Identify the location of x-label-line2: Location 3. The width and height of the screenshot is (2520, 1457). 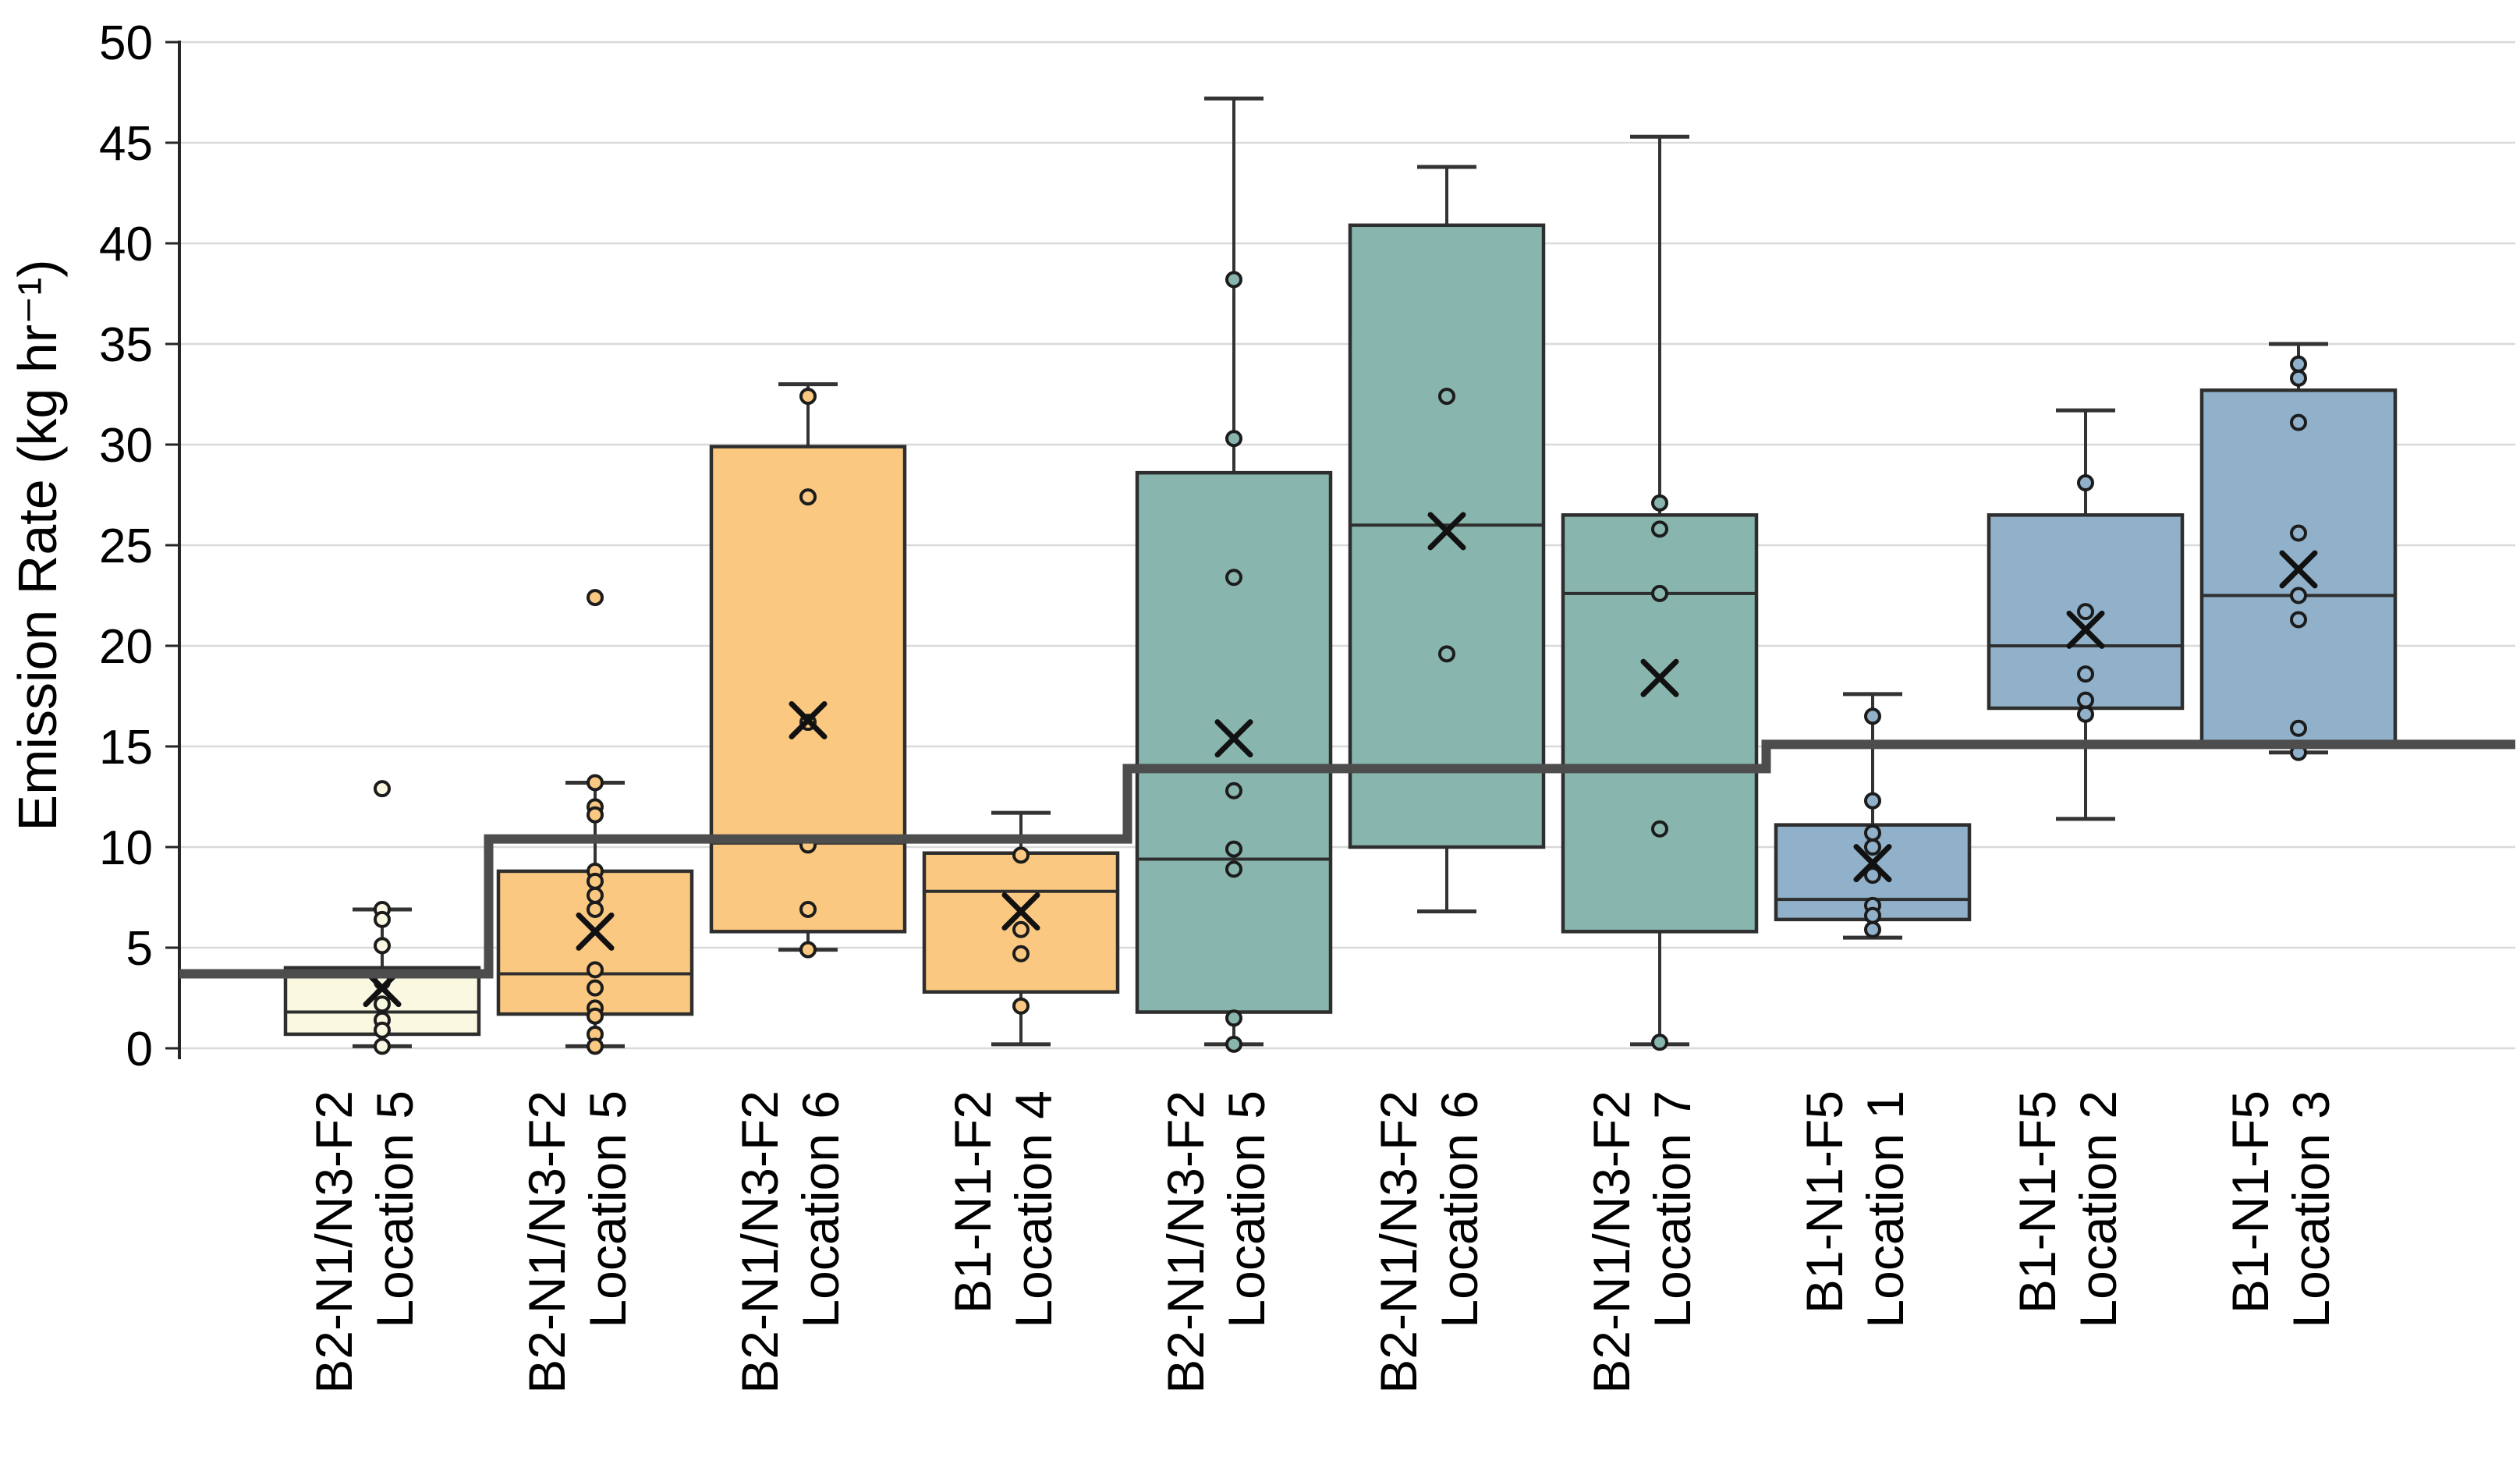
(2311, 1209).